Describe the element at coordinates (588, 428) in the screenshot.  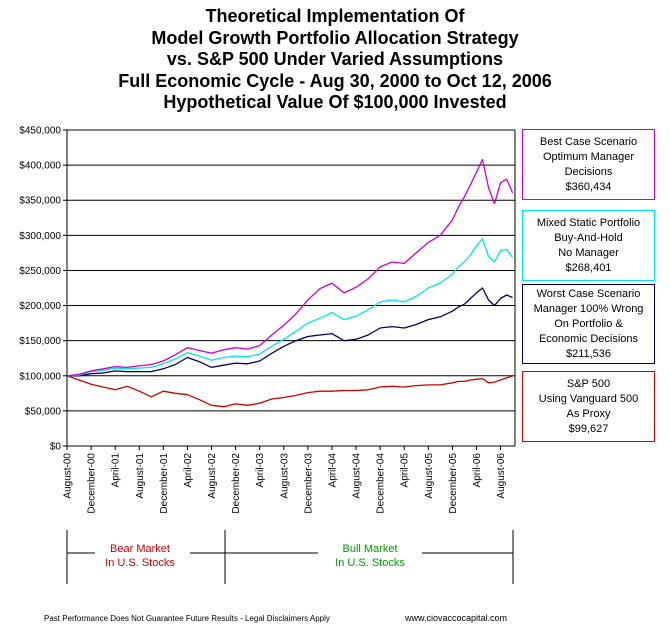
I see `legend-entry-line: $99,627` at that location.